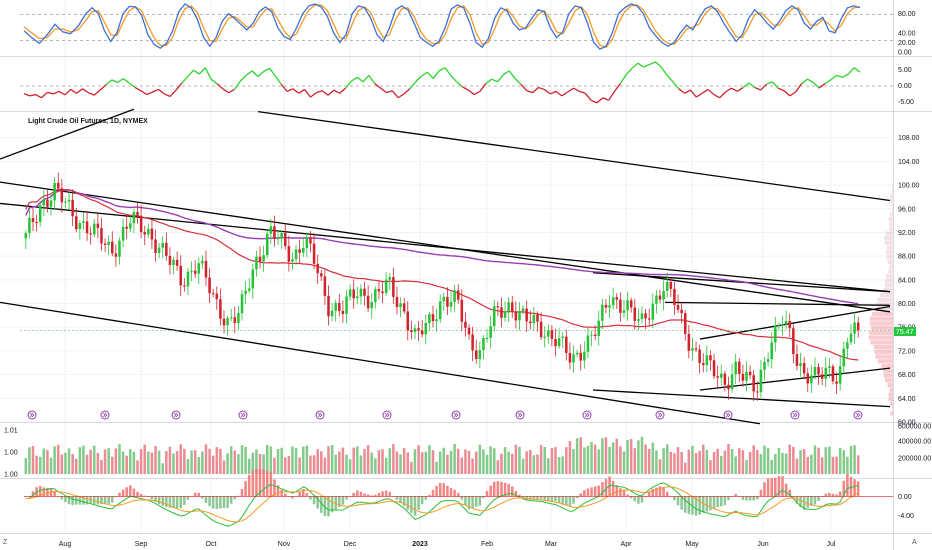  What do you see at coordinates (914, 427) in the screenshot?
I see `volume-tick-0: 600000.00` at bounding box center [914, 427].